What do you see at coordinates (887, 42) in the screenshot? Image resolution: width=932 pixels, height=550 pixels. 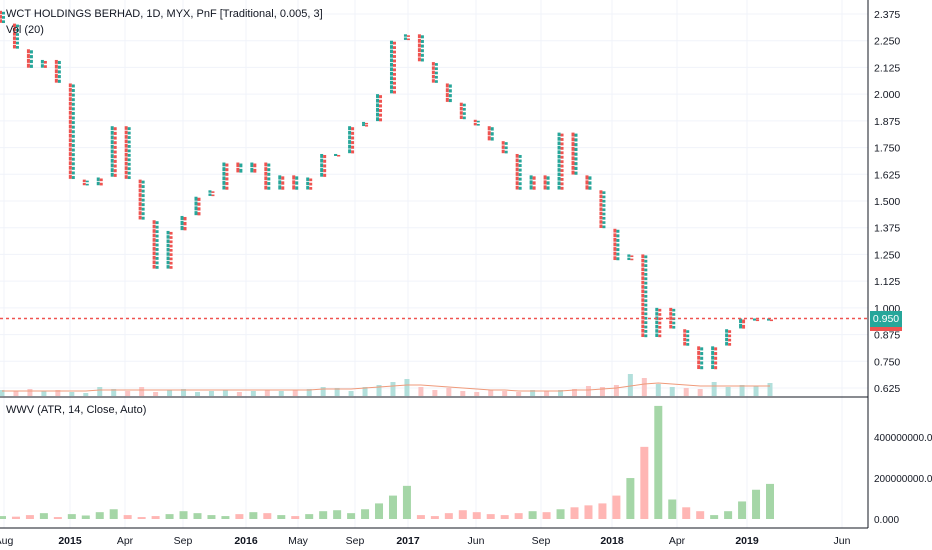 I see `price-tick-label: 2.250` at bounding box center [887, 42].